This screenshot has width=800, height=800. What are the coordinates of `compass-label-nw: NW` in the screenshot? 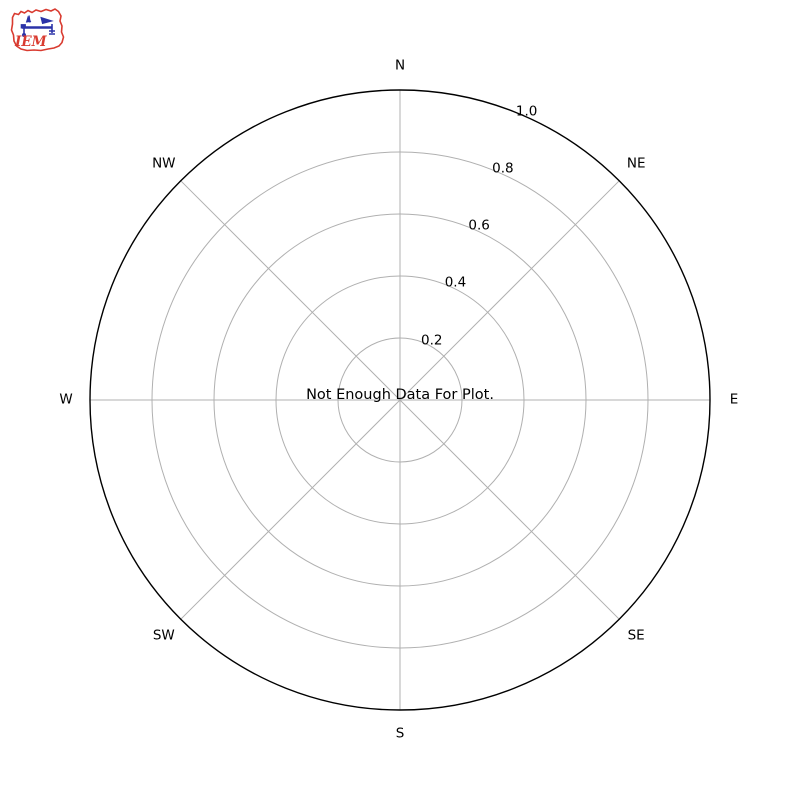 It's located at (164, 163).